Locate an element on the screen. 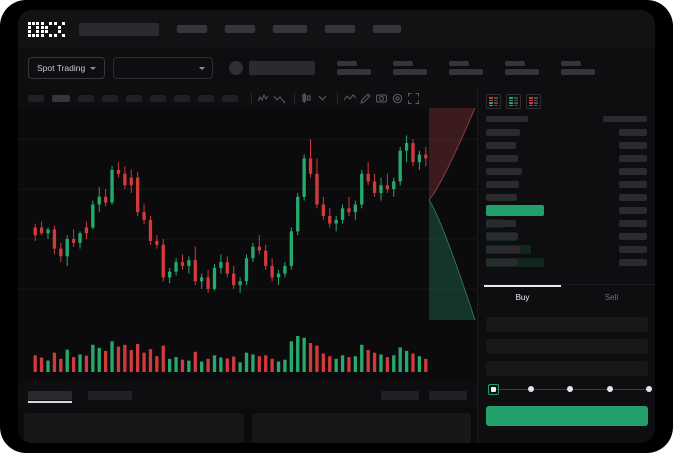 The height and width of the screenshot is (453, 673). order-total-field is located at coordinates (567, 368).